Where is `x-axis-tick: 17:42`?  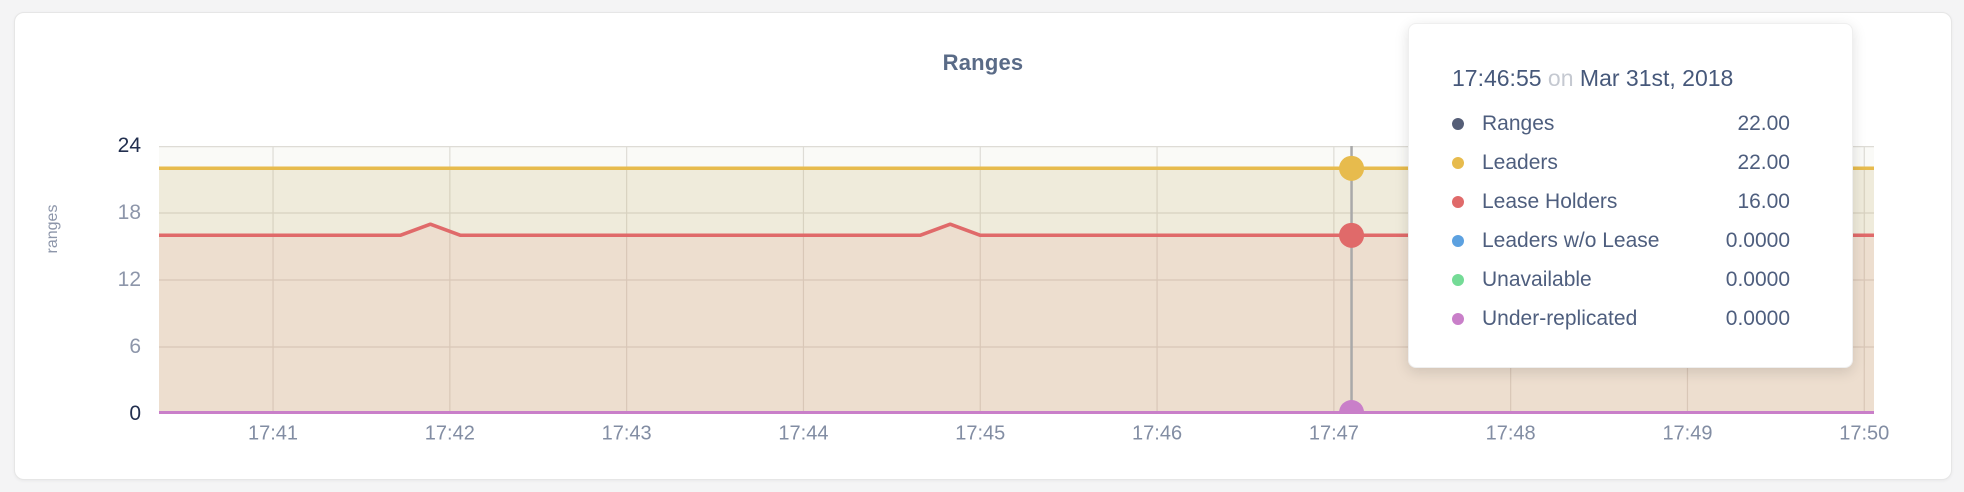
x-axis-tick: 17:42 is located at coordinates (449, 433).